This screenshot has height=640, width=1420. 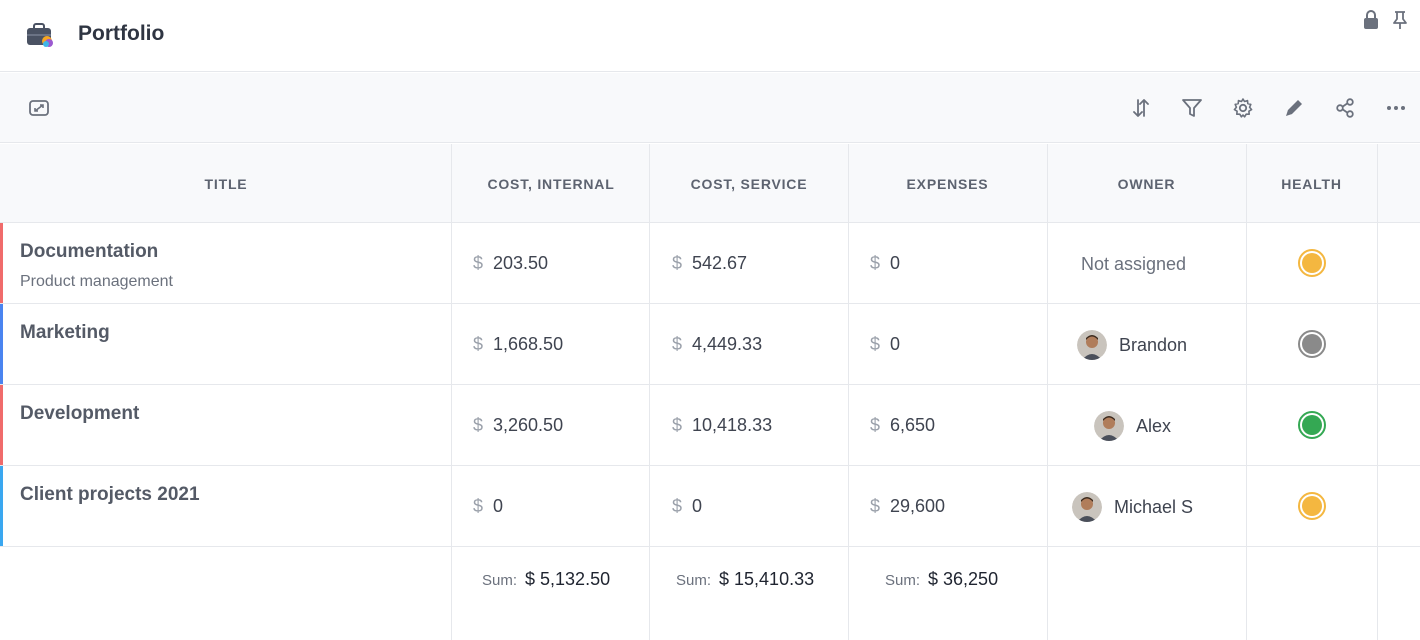 I want to click on table-row: Marketing $1,668.50 $4,449.33 $0 Brandon, so click(x=710, y=344).